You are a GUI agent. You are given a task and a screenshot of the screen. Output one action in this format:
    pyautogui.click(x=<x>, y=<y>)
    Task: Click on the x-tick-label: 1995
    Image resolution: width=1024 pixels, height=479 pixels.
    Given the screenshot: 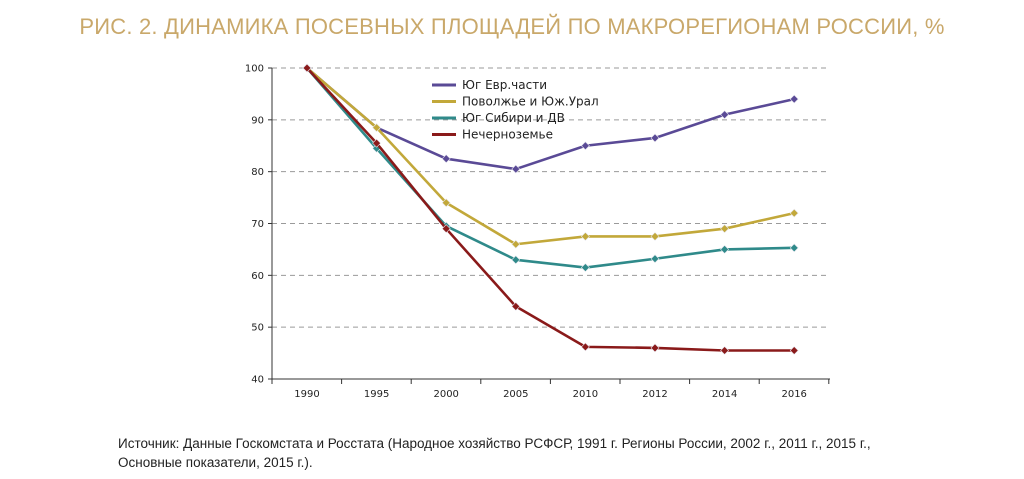 What is the action you would take?
    pyautogui.click(x=376, y=394)
    